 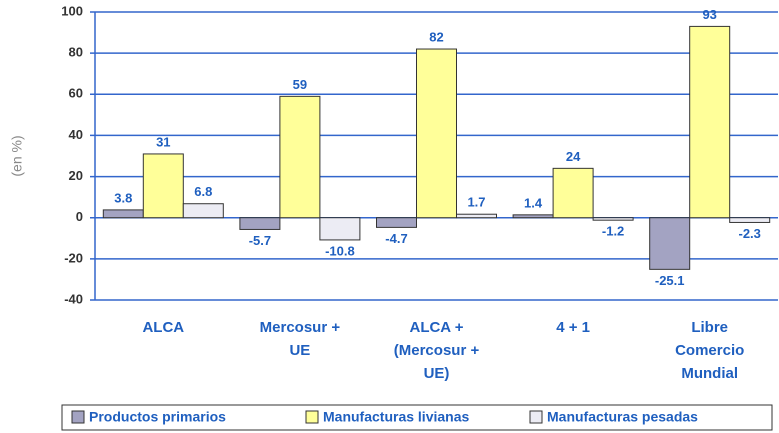 I want to click on value-label: -10.8, so click(x=340, y=250).